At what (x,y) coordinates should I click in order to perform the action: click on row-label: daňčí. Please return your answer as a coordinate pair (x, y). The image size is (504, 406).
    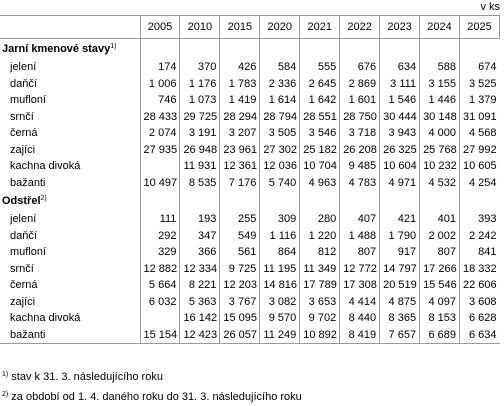
    Looking at the image, I should click on (23, 235).